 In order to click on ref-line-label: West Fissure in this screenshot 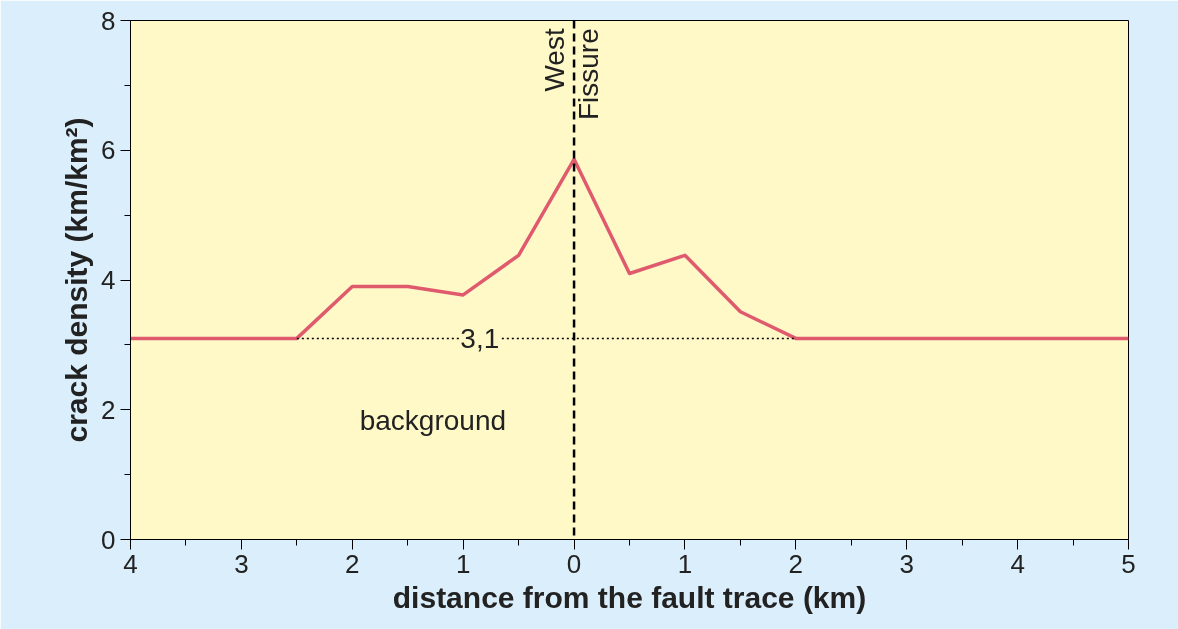, I will do `click(572, 74)`.